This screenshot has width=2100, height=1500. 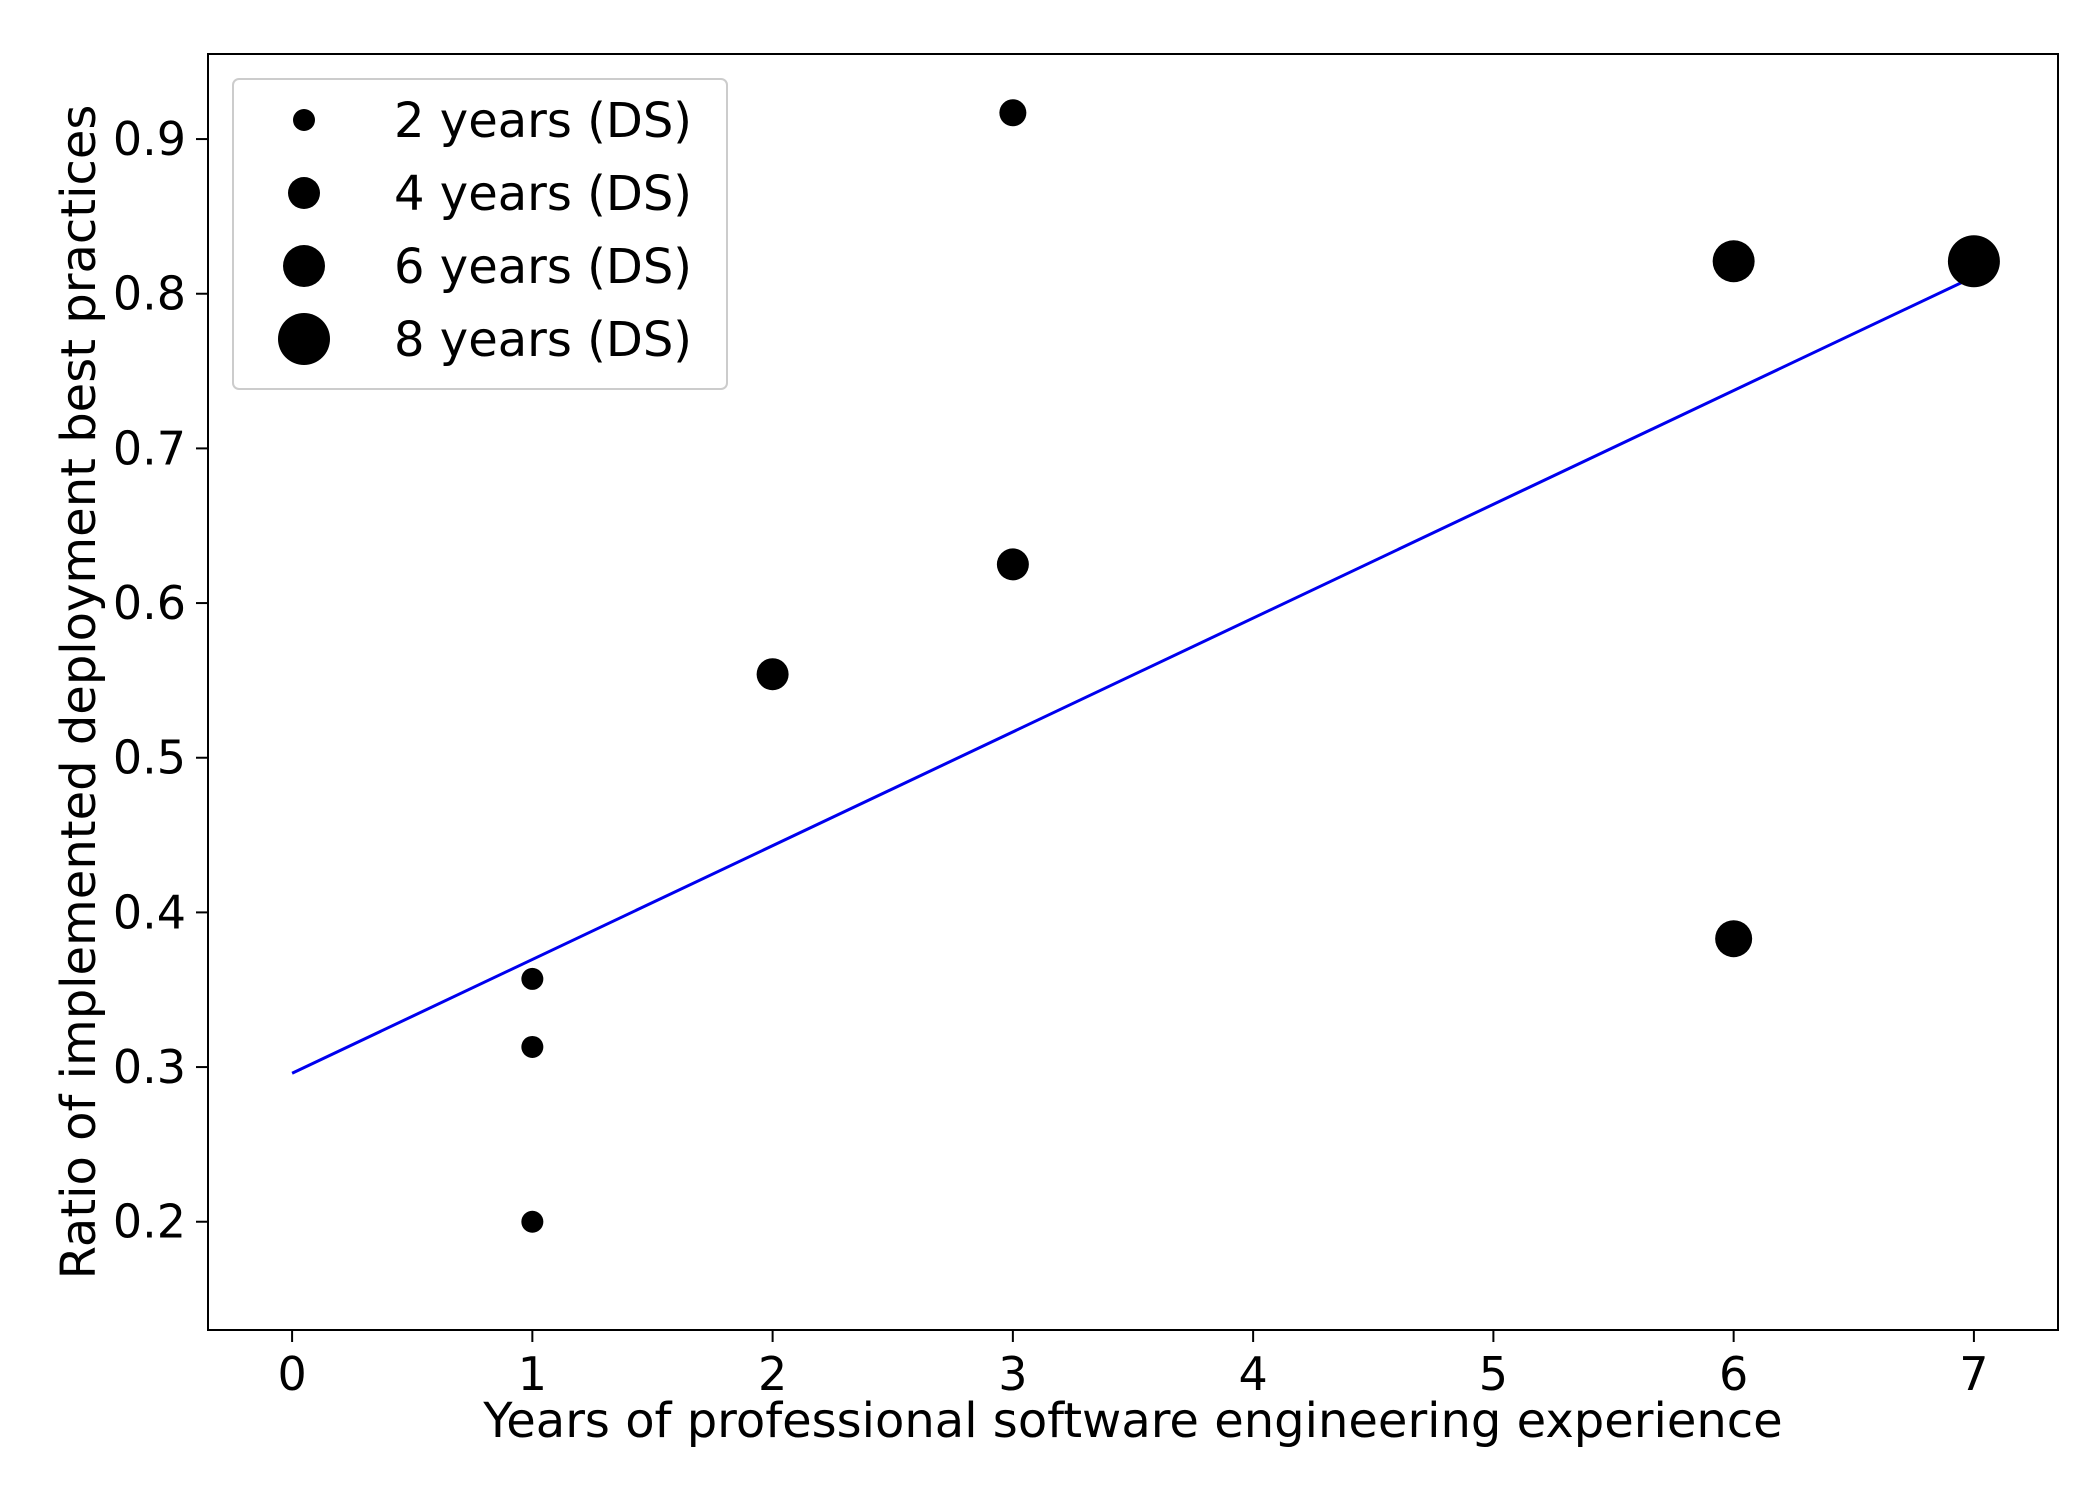 I want to click on y-tick-label: 0.8, so click(x=149, y=294).